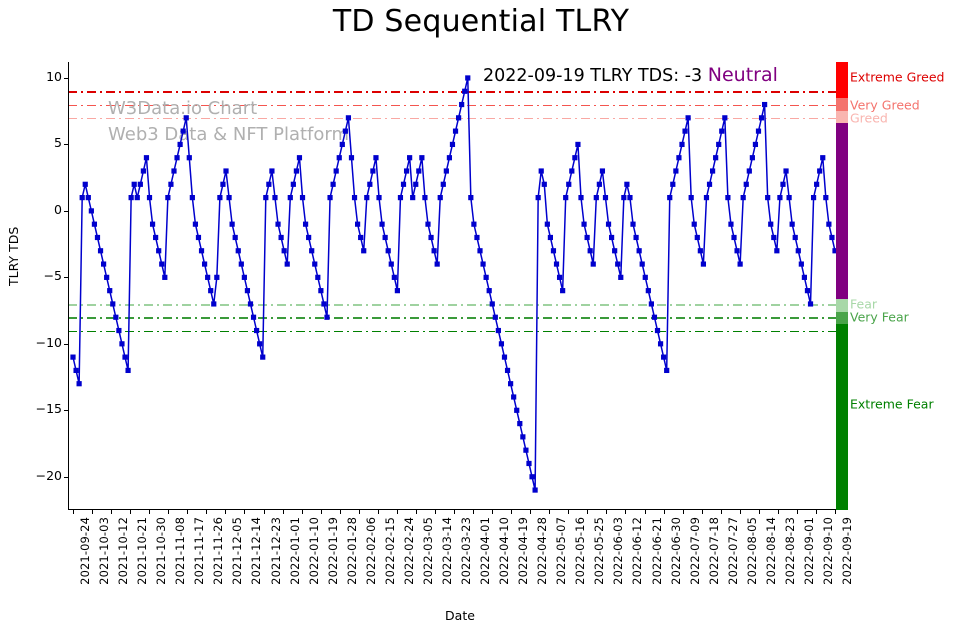 Image resolution: width=962 pixels, height=633 pixels. What do you see at coordinates (869, 118) in the screenshot?
I see `colorbar-label-greed: Greed` at bounding box center [869, 118].